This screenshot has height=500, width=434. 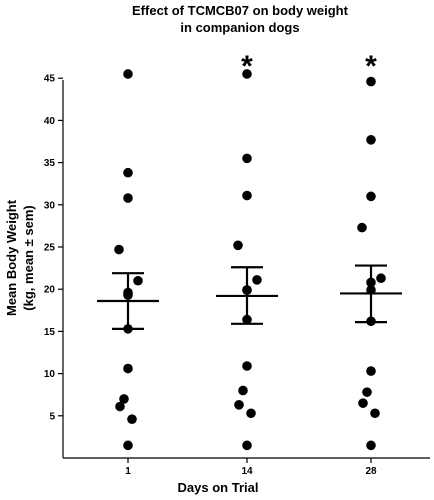 I want to click on y-axis-label-line-2: (kg, mean ± sem), so click(x=28, y=257).